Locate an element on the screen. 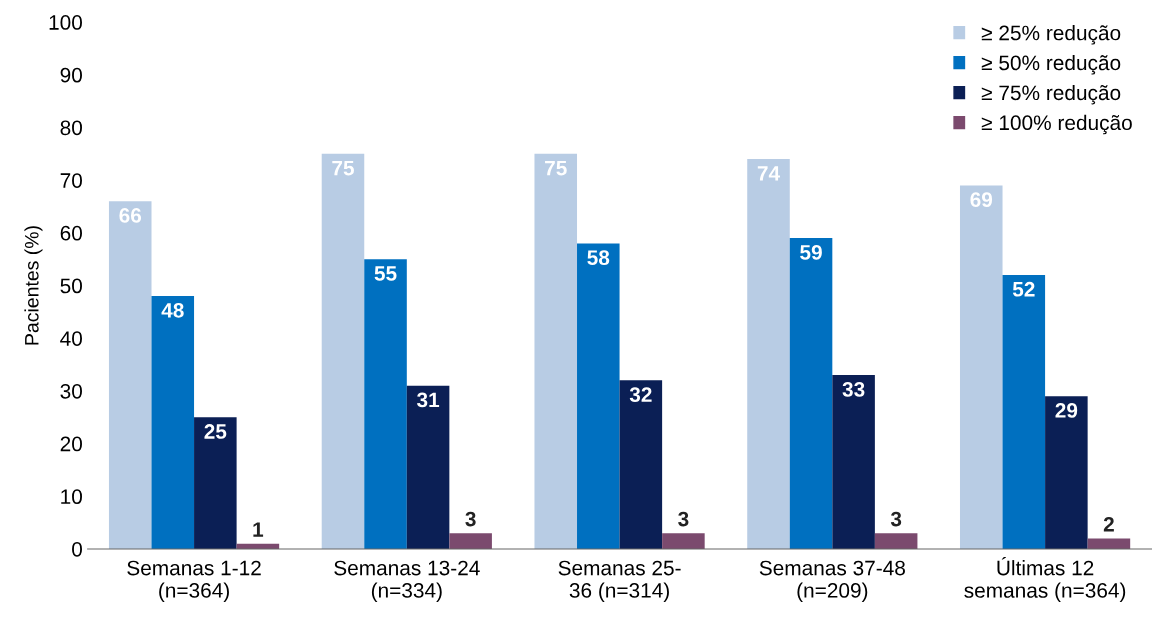  data-label: 52 is located at coordinates (1023, 289).